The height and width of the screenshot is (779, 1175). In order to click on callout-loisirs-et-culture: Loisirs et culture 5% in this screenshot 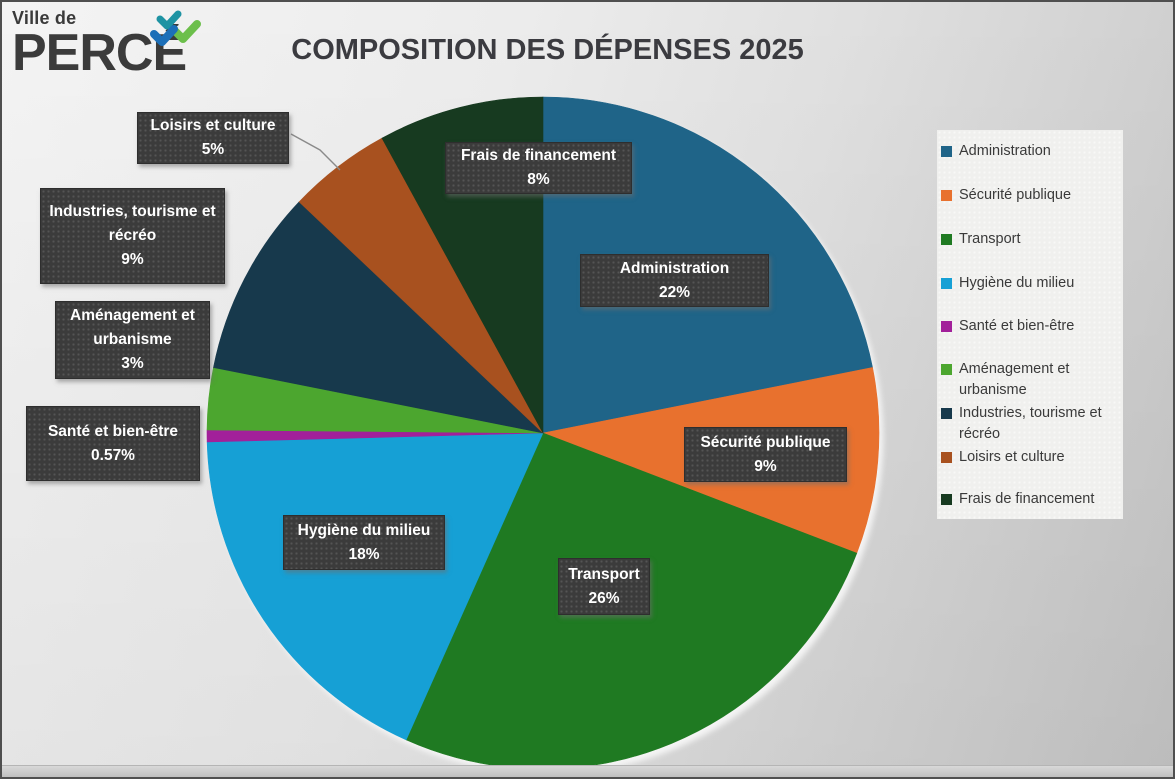, I will do `click(213, 138)`.